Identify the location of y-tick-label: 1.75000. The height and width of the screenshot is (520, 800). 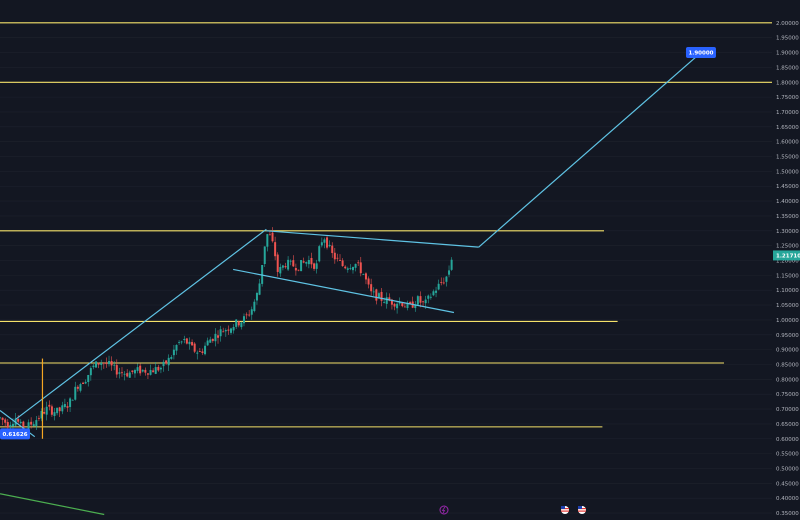
(787, 98).